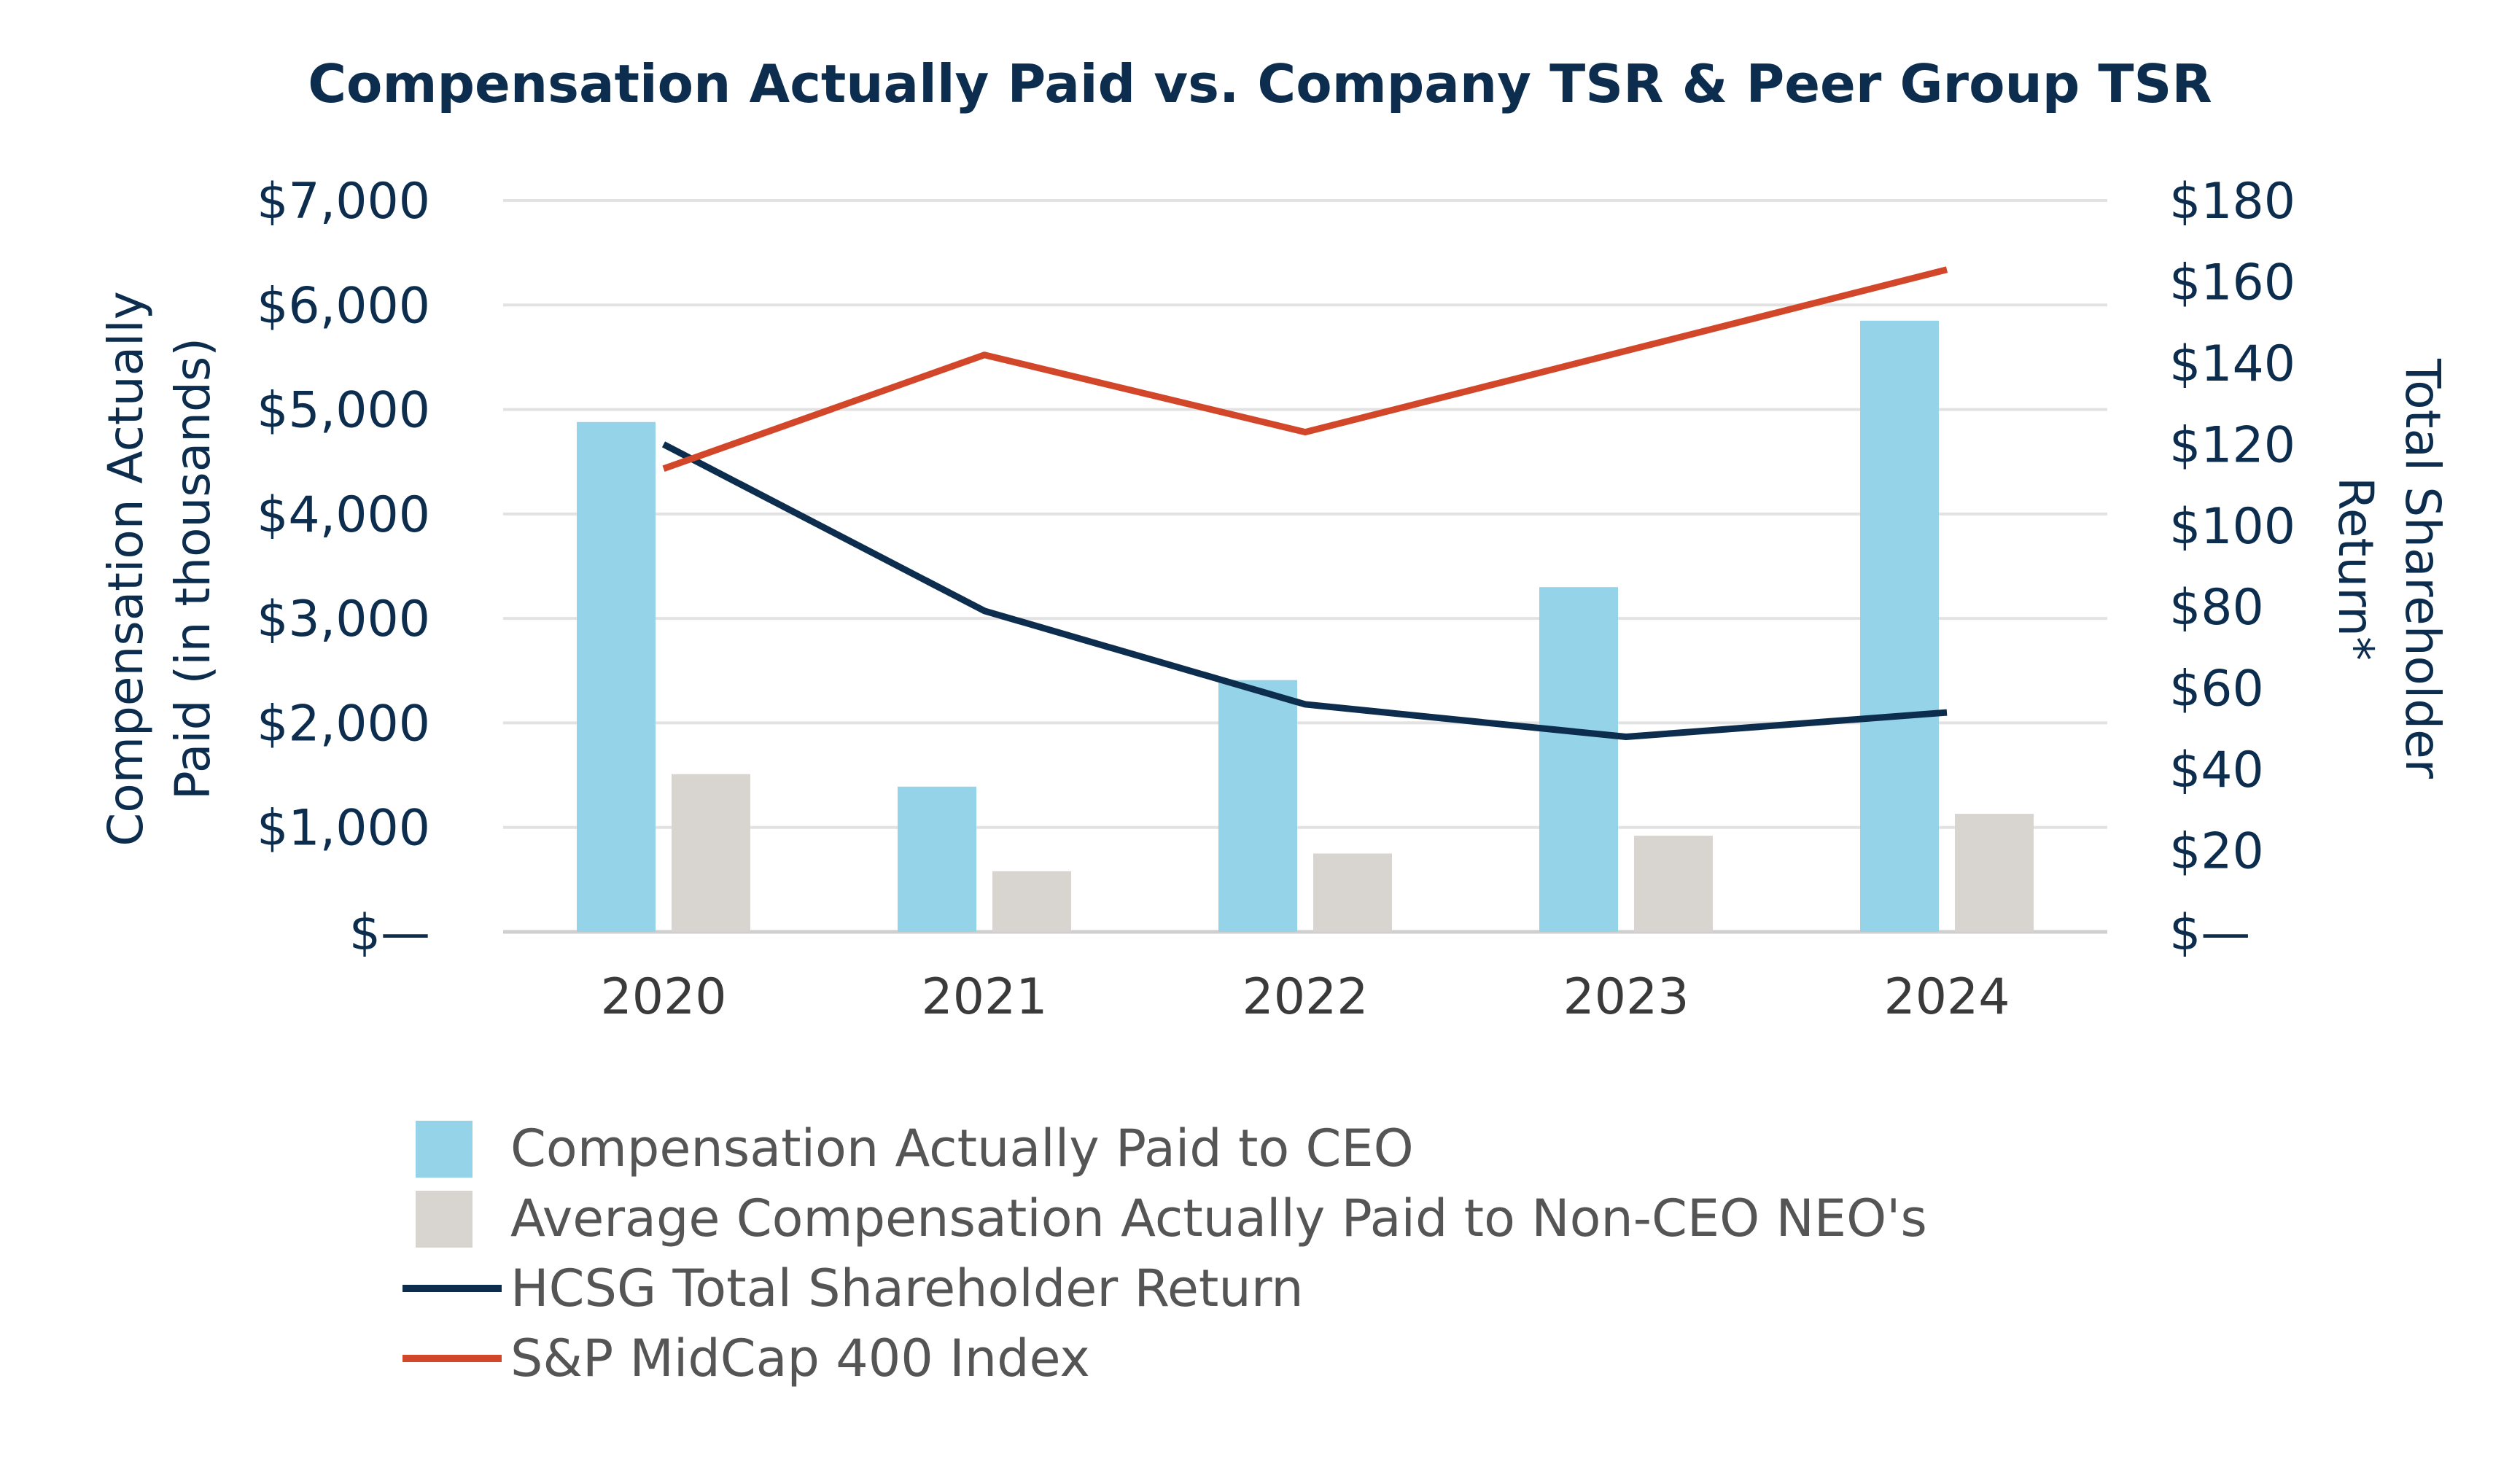 This screenshot has height=1470, width=2520. I want to click on x-tick-label: 2021, so click(984, 997).